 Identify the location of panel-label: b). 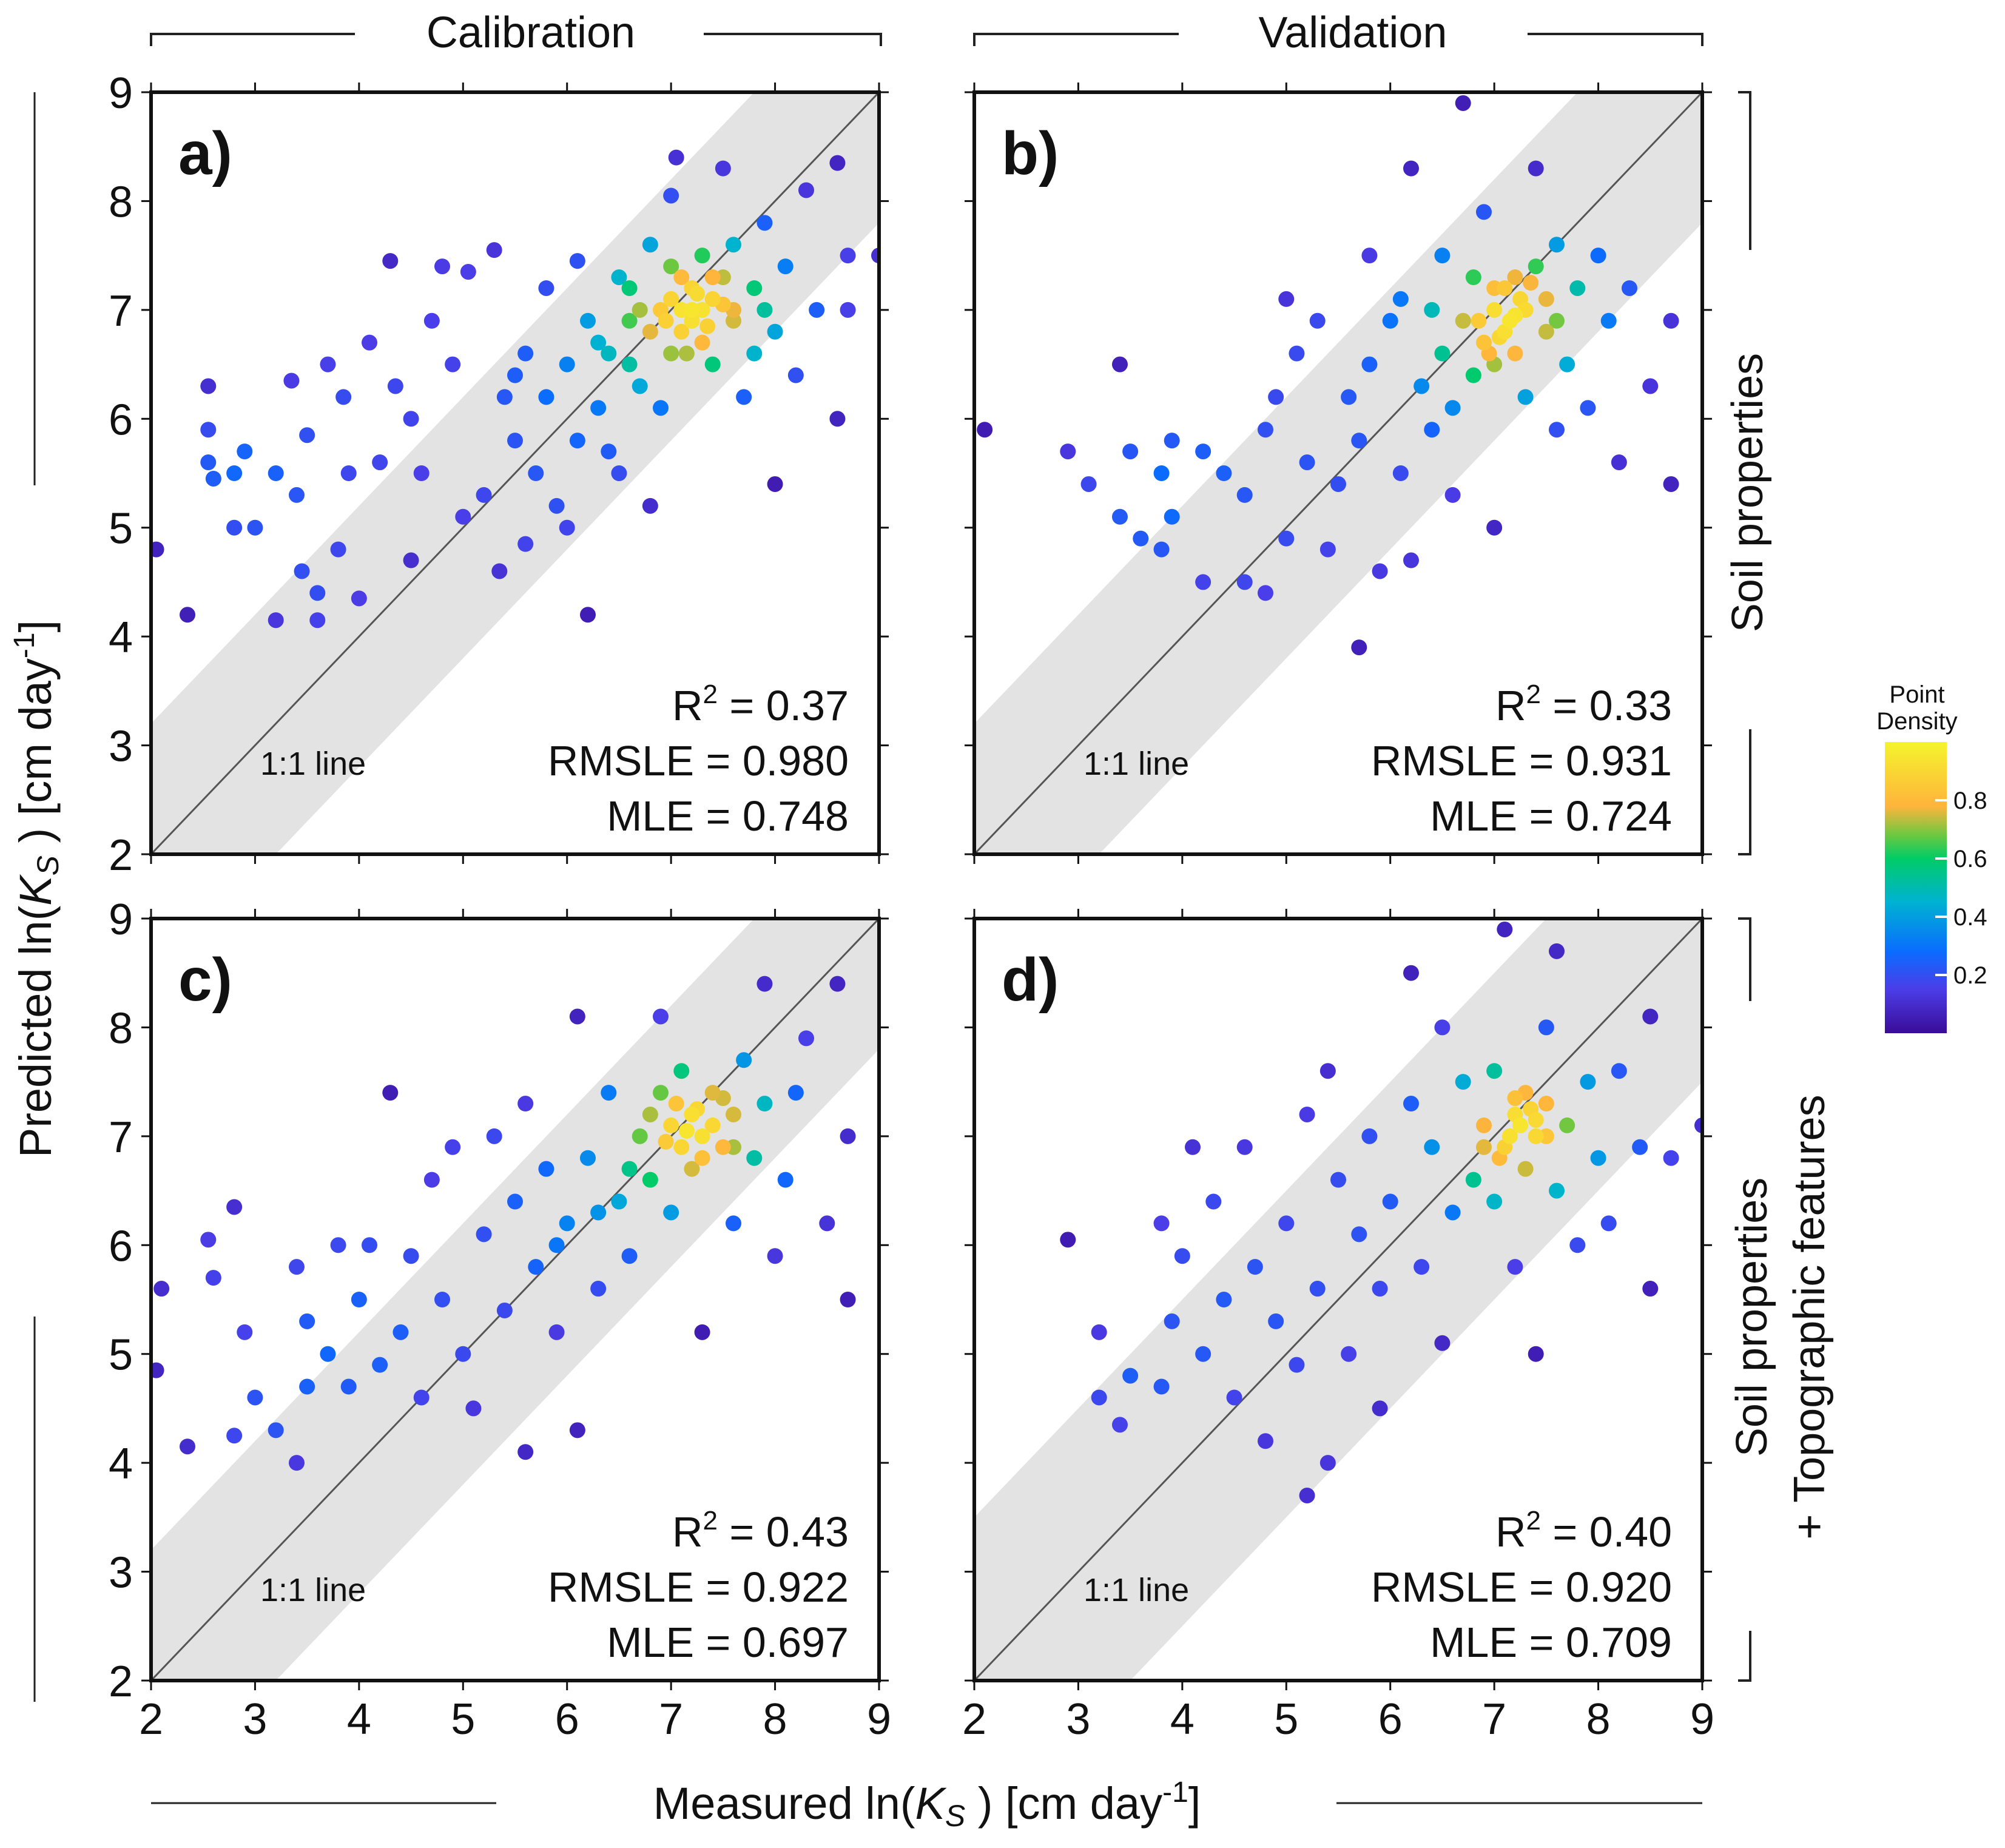
(1031, 153).